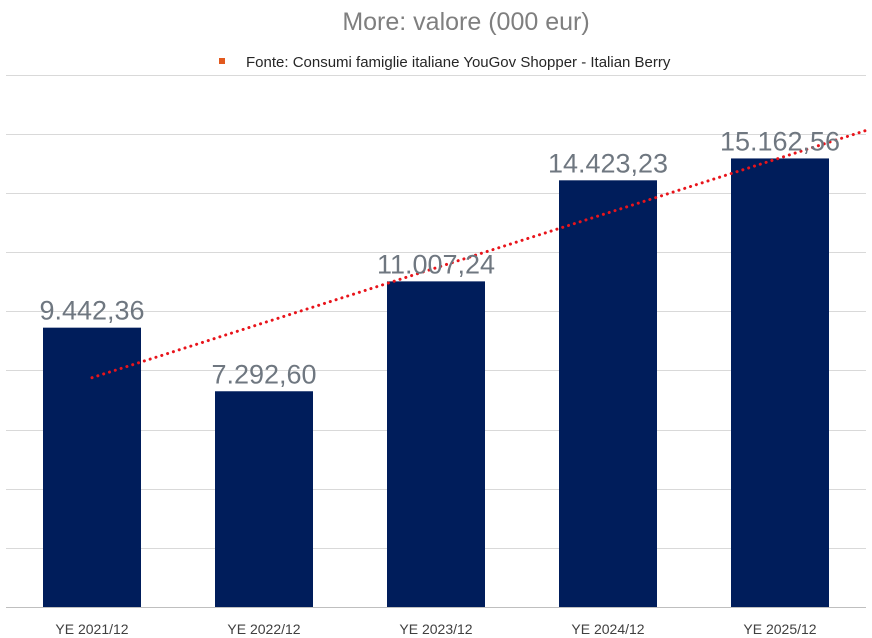  What do you see at coordinates (465, 22) in the screenshot?
I see `chart-title: More: valore (000 eur)` at bounding box center [465, 22].